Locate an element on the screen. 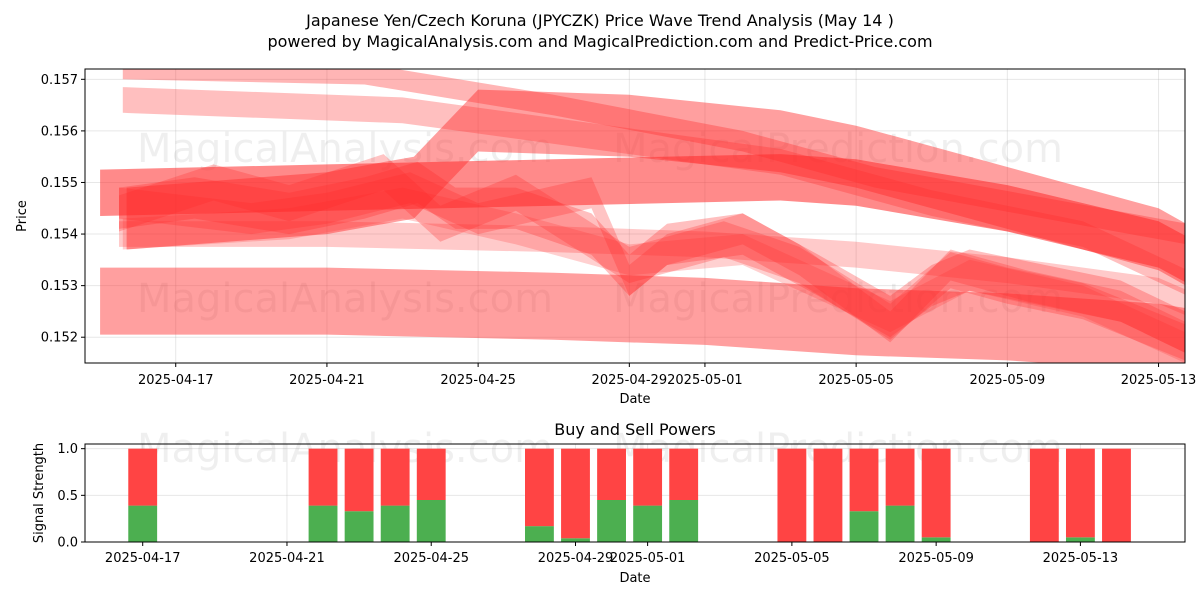 The width and height of the screenshot is (1200, 604). y-tick-label: 0.156 is located at coordinates (59, 131).